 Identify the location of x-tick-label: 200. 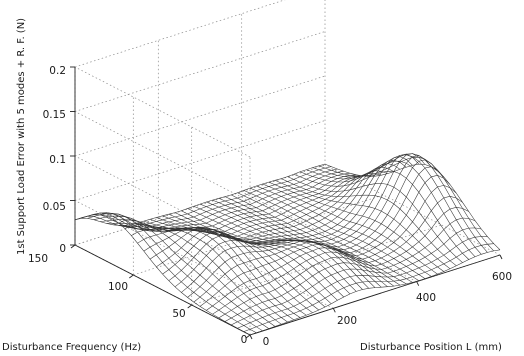
(347, 321).